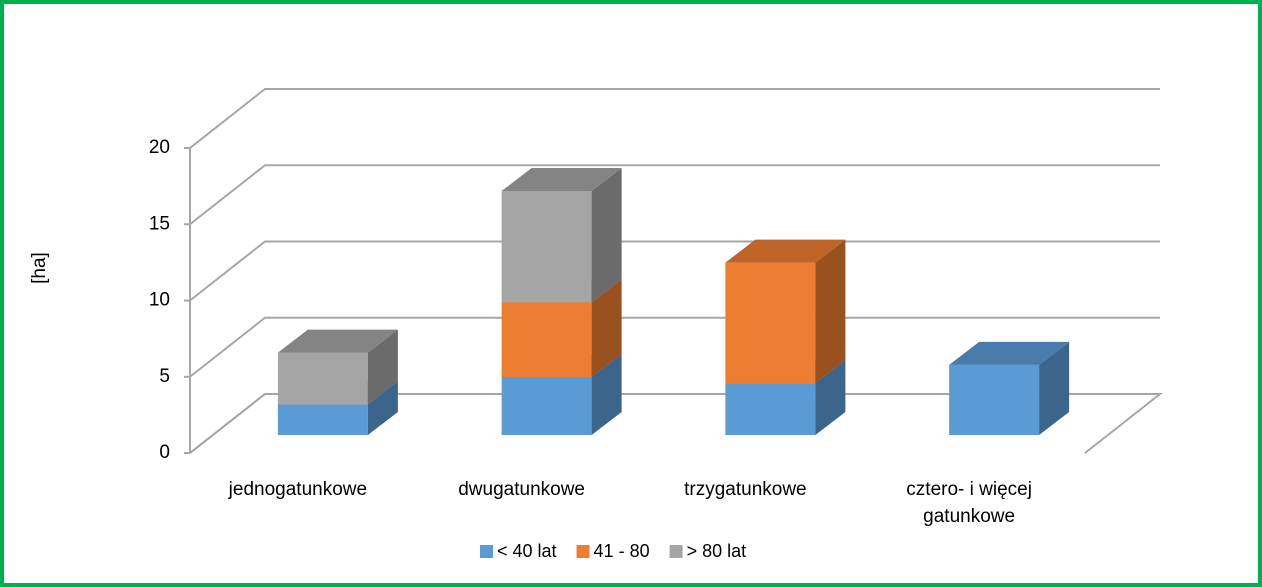 This screenshot has height=587, width=1262. I want to click on y-tick-label: 20, so click(159, 147).